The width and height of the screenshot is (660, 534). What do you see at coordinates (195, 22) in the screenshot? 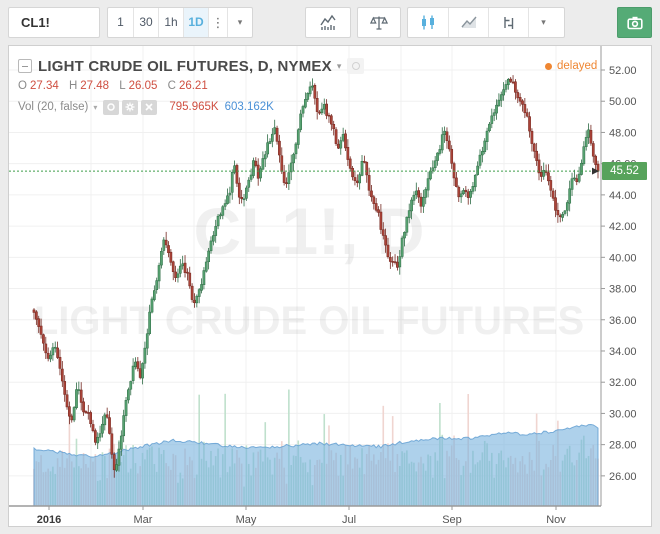
I see `interval-1d-button: 1D` at bounding box center [195, 22].